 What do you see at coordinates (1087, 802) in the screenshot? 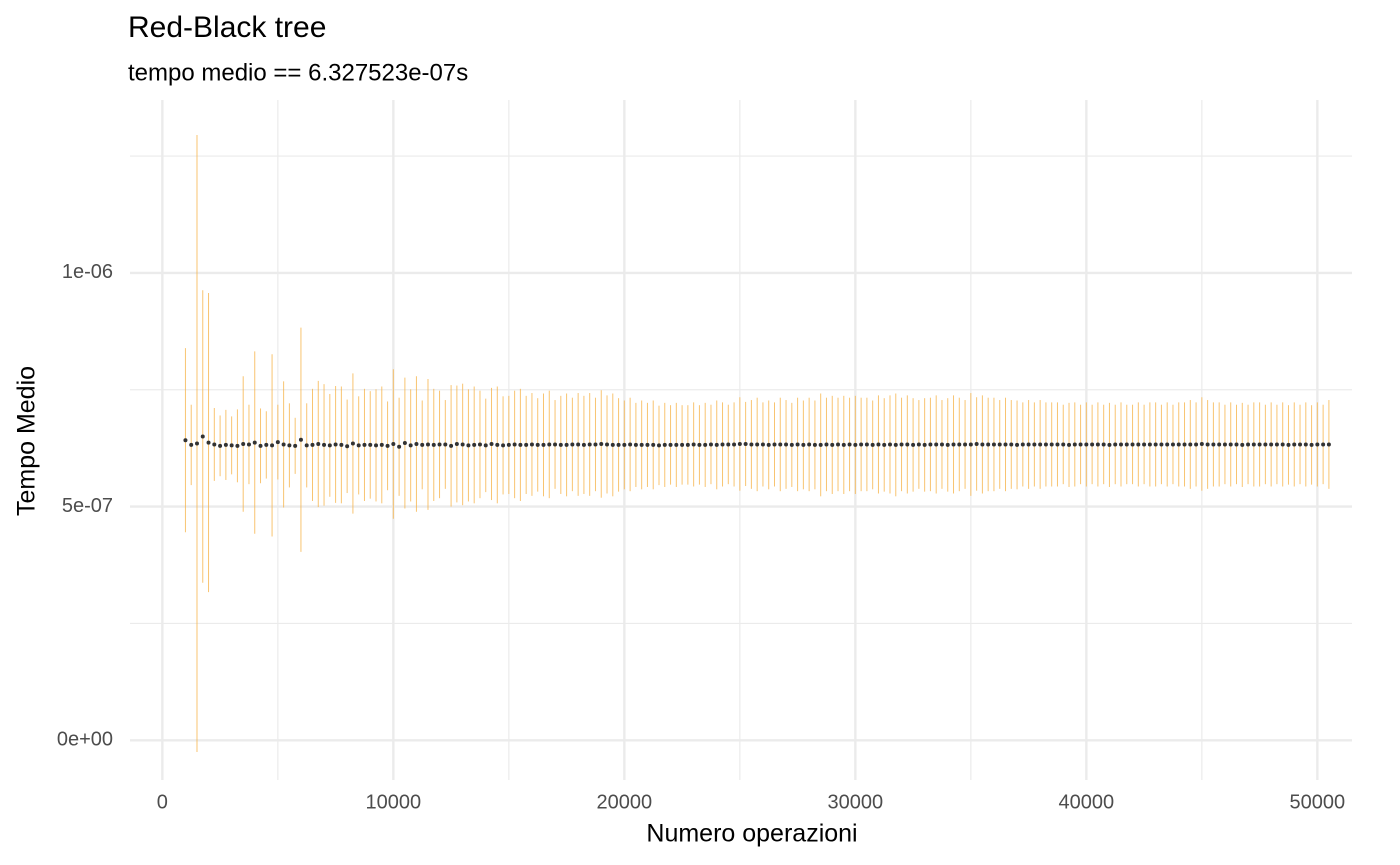
I see `x-tick-label: 40000` at bounding box center [1087, 802].